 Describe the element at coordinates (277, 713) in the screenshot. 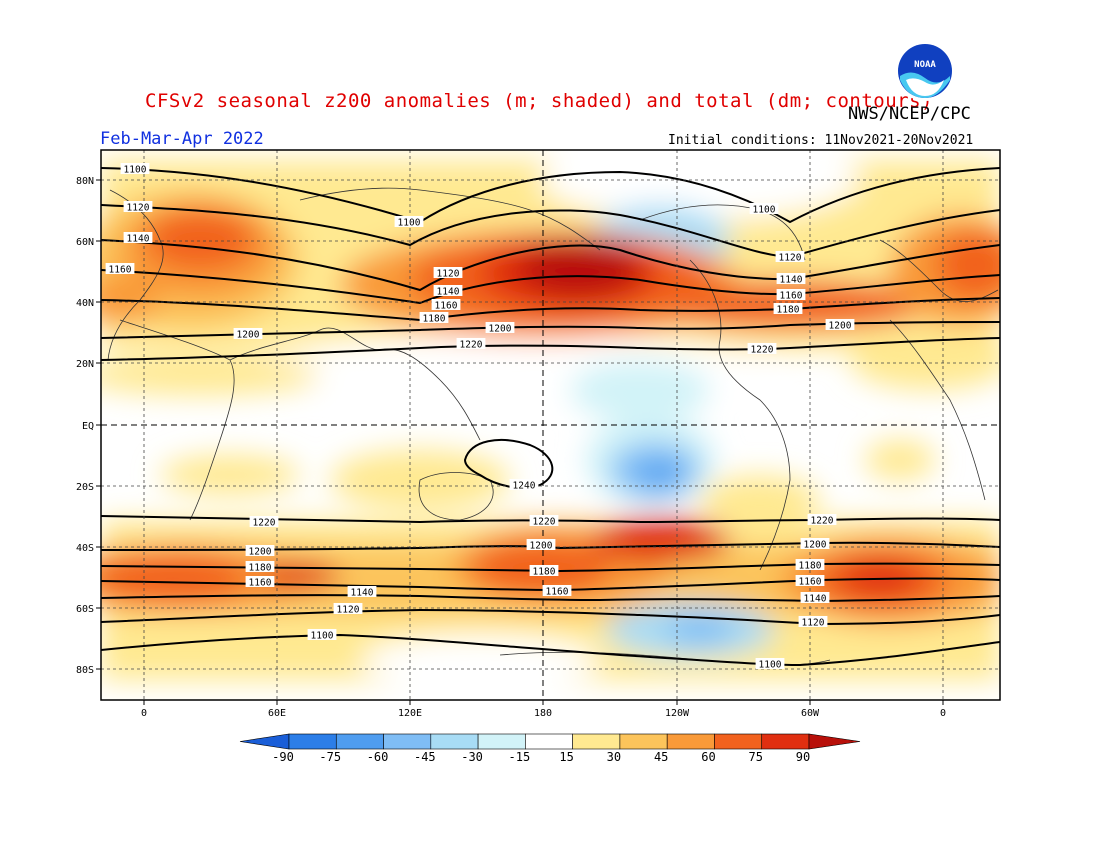

I see `lon-tick-label: 60E` at that location.